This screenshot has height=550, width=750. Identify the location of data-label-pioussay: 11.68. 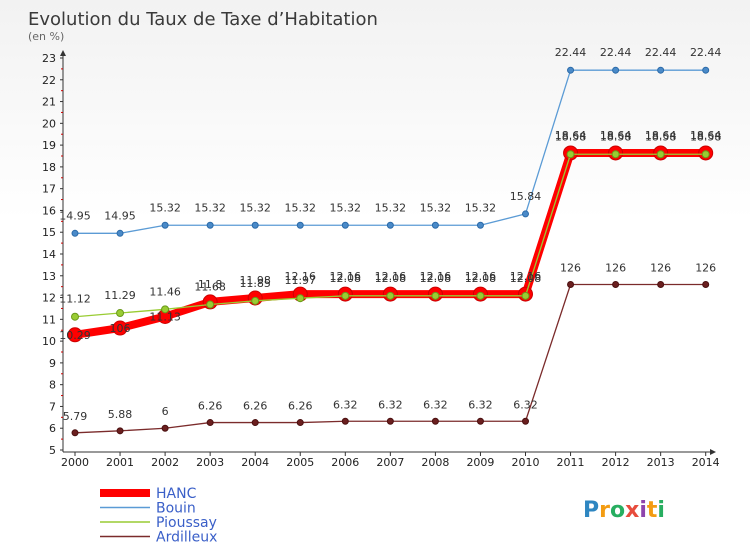
(210, 287).